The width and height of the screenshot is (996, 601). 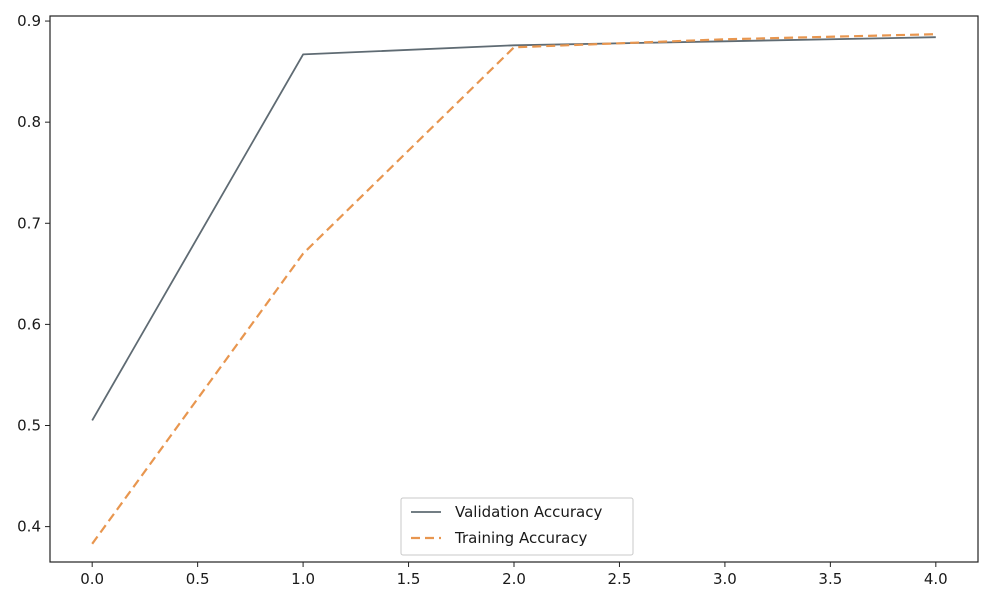 I want to click on x-tick-label: 0.5, so click(x=198, y=579).